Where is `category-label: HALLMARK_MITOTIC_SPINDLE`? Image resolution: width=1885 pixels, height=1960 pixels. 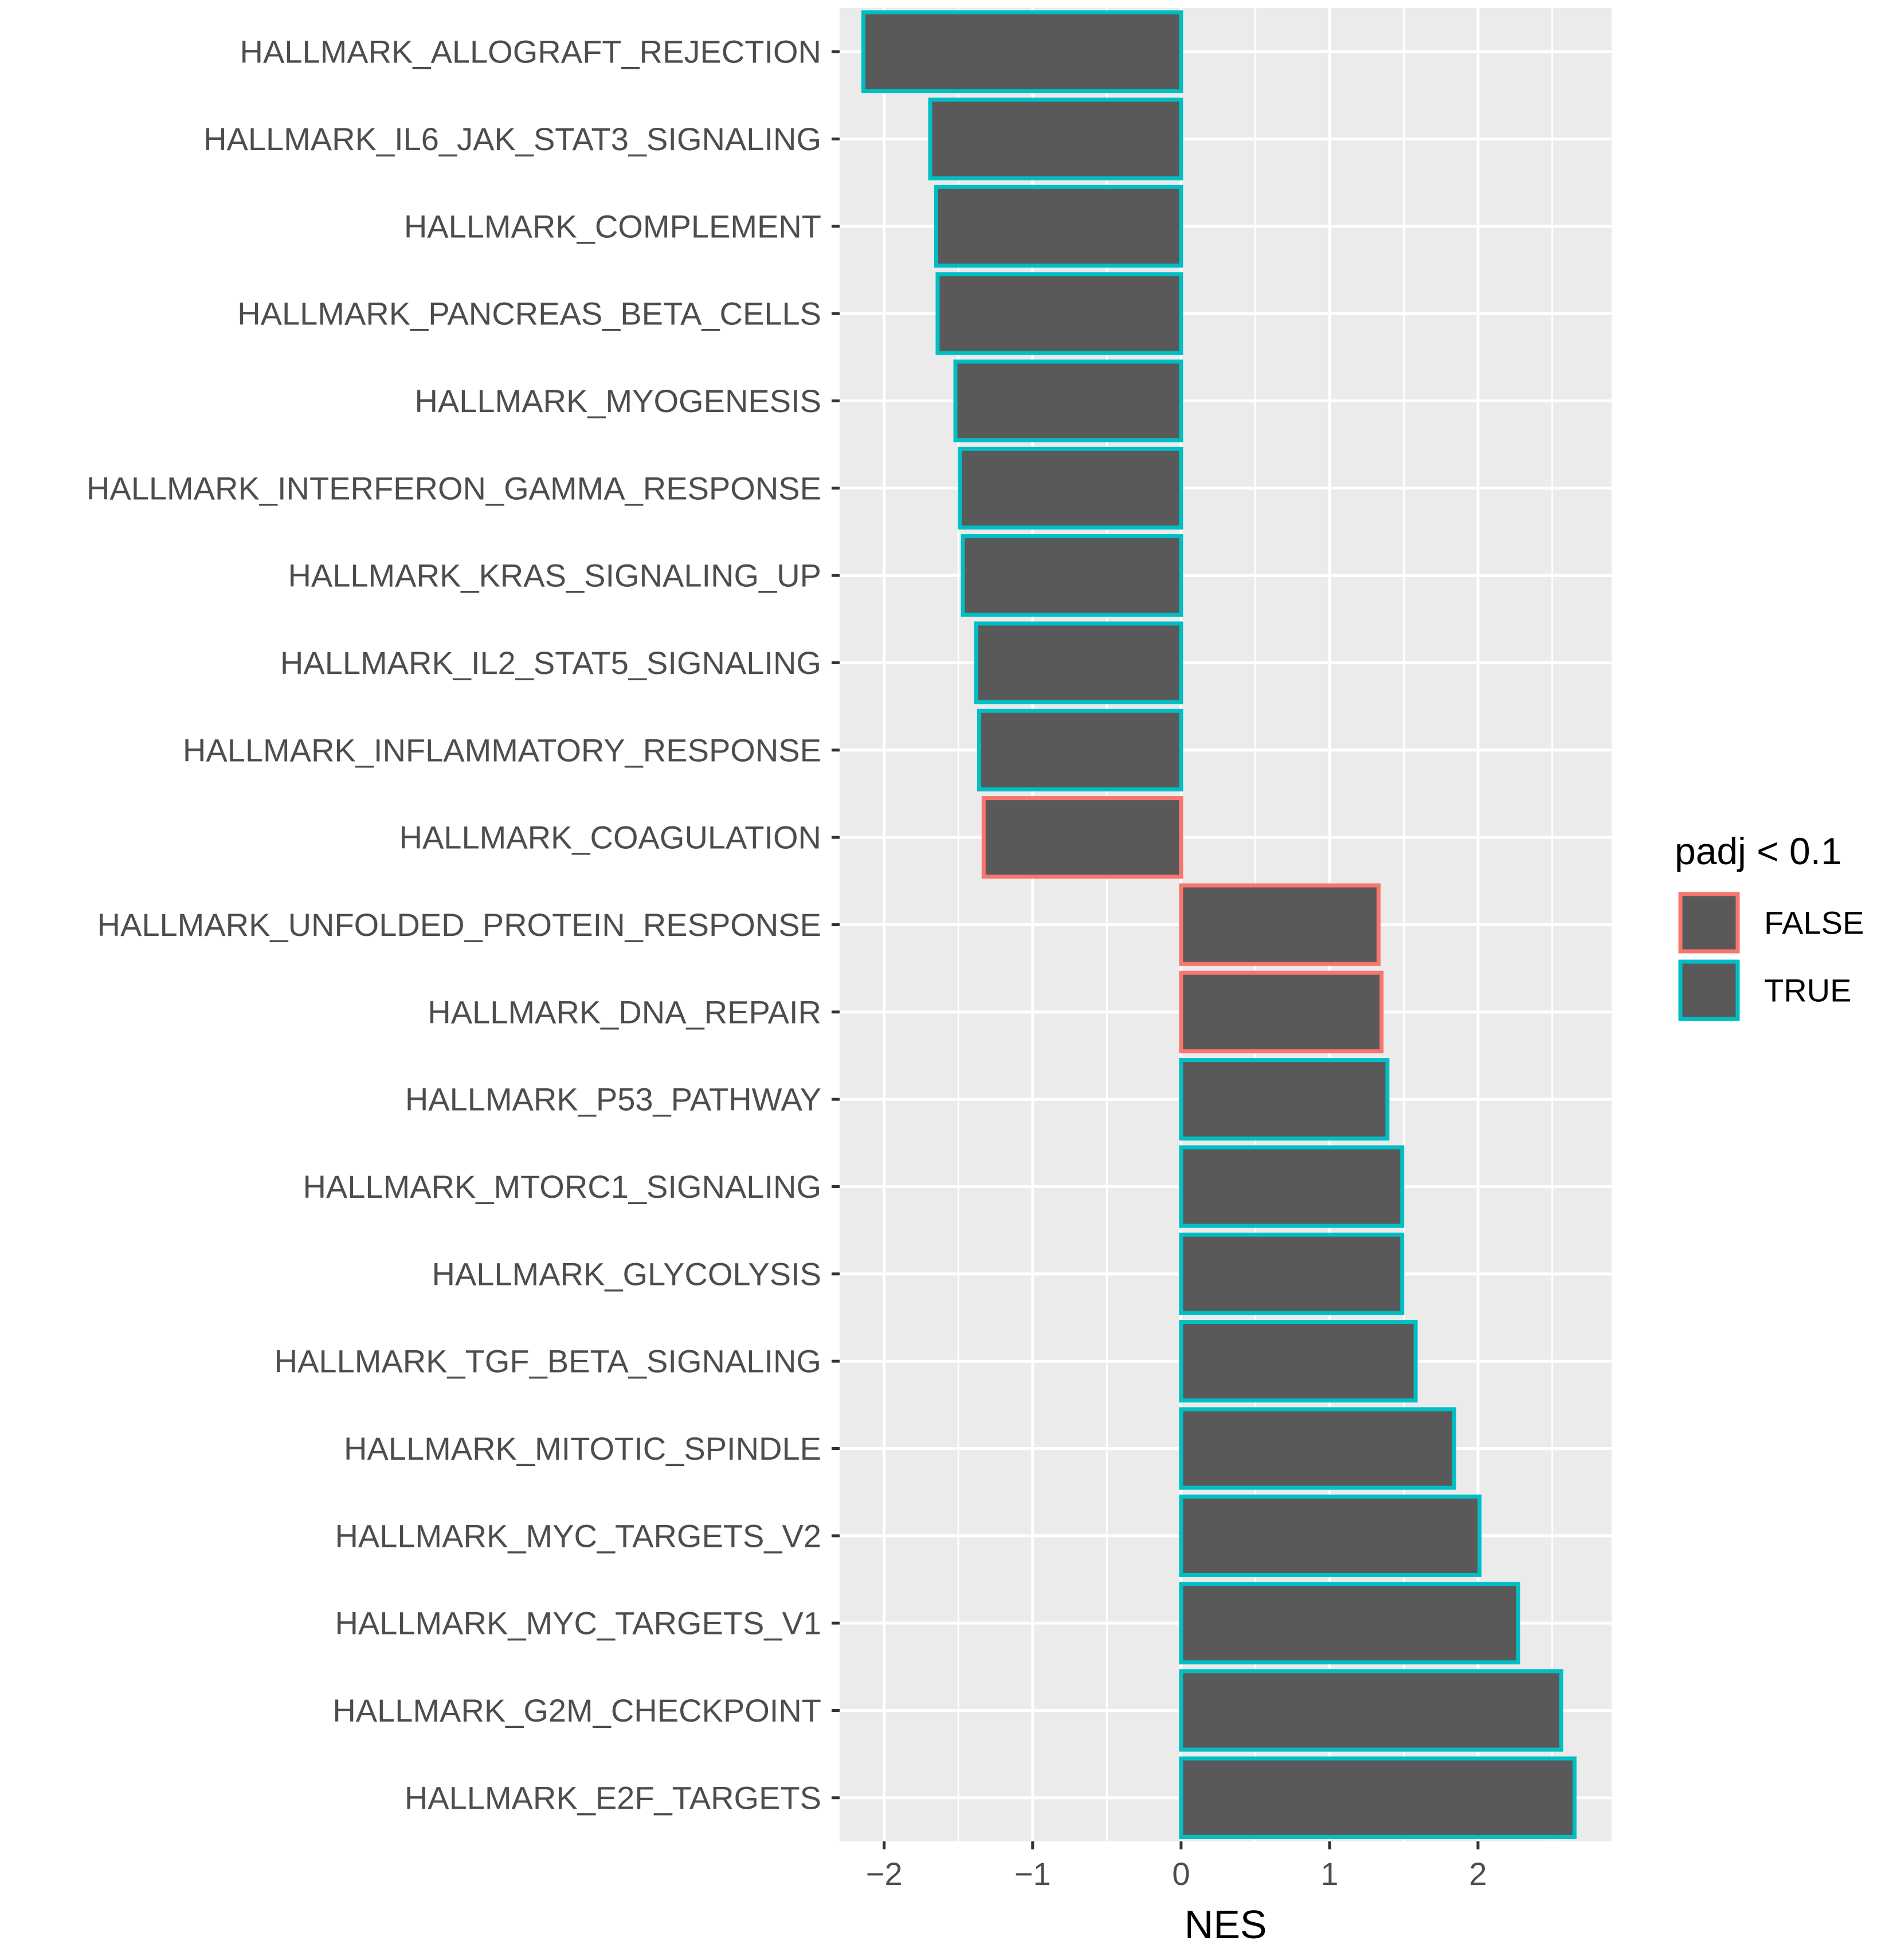
category-label: HALLMARK_MITOTIC_SPINDLE is located at coordinates (582, 1448).